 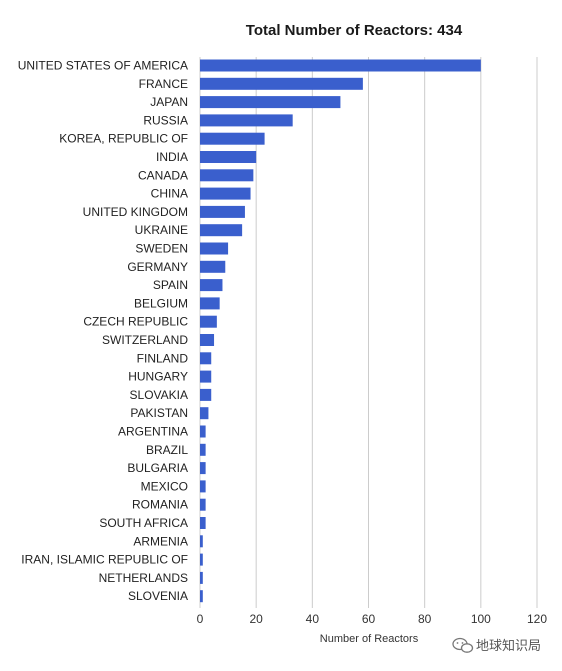 I want to click on x-tick-label: 100, so click(x=481, y=619).